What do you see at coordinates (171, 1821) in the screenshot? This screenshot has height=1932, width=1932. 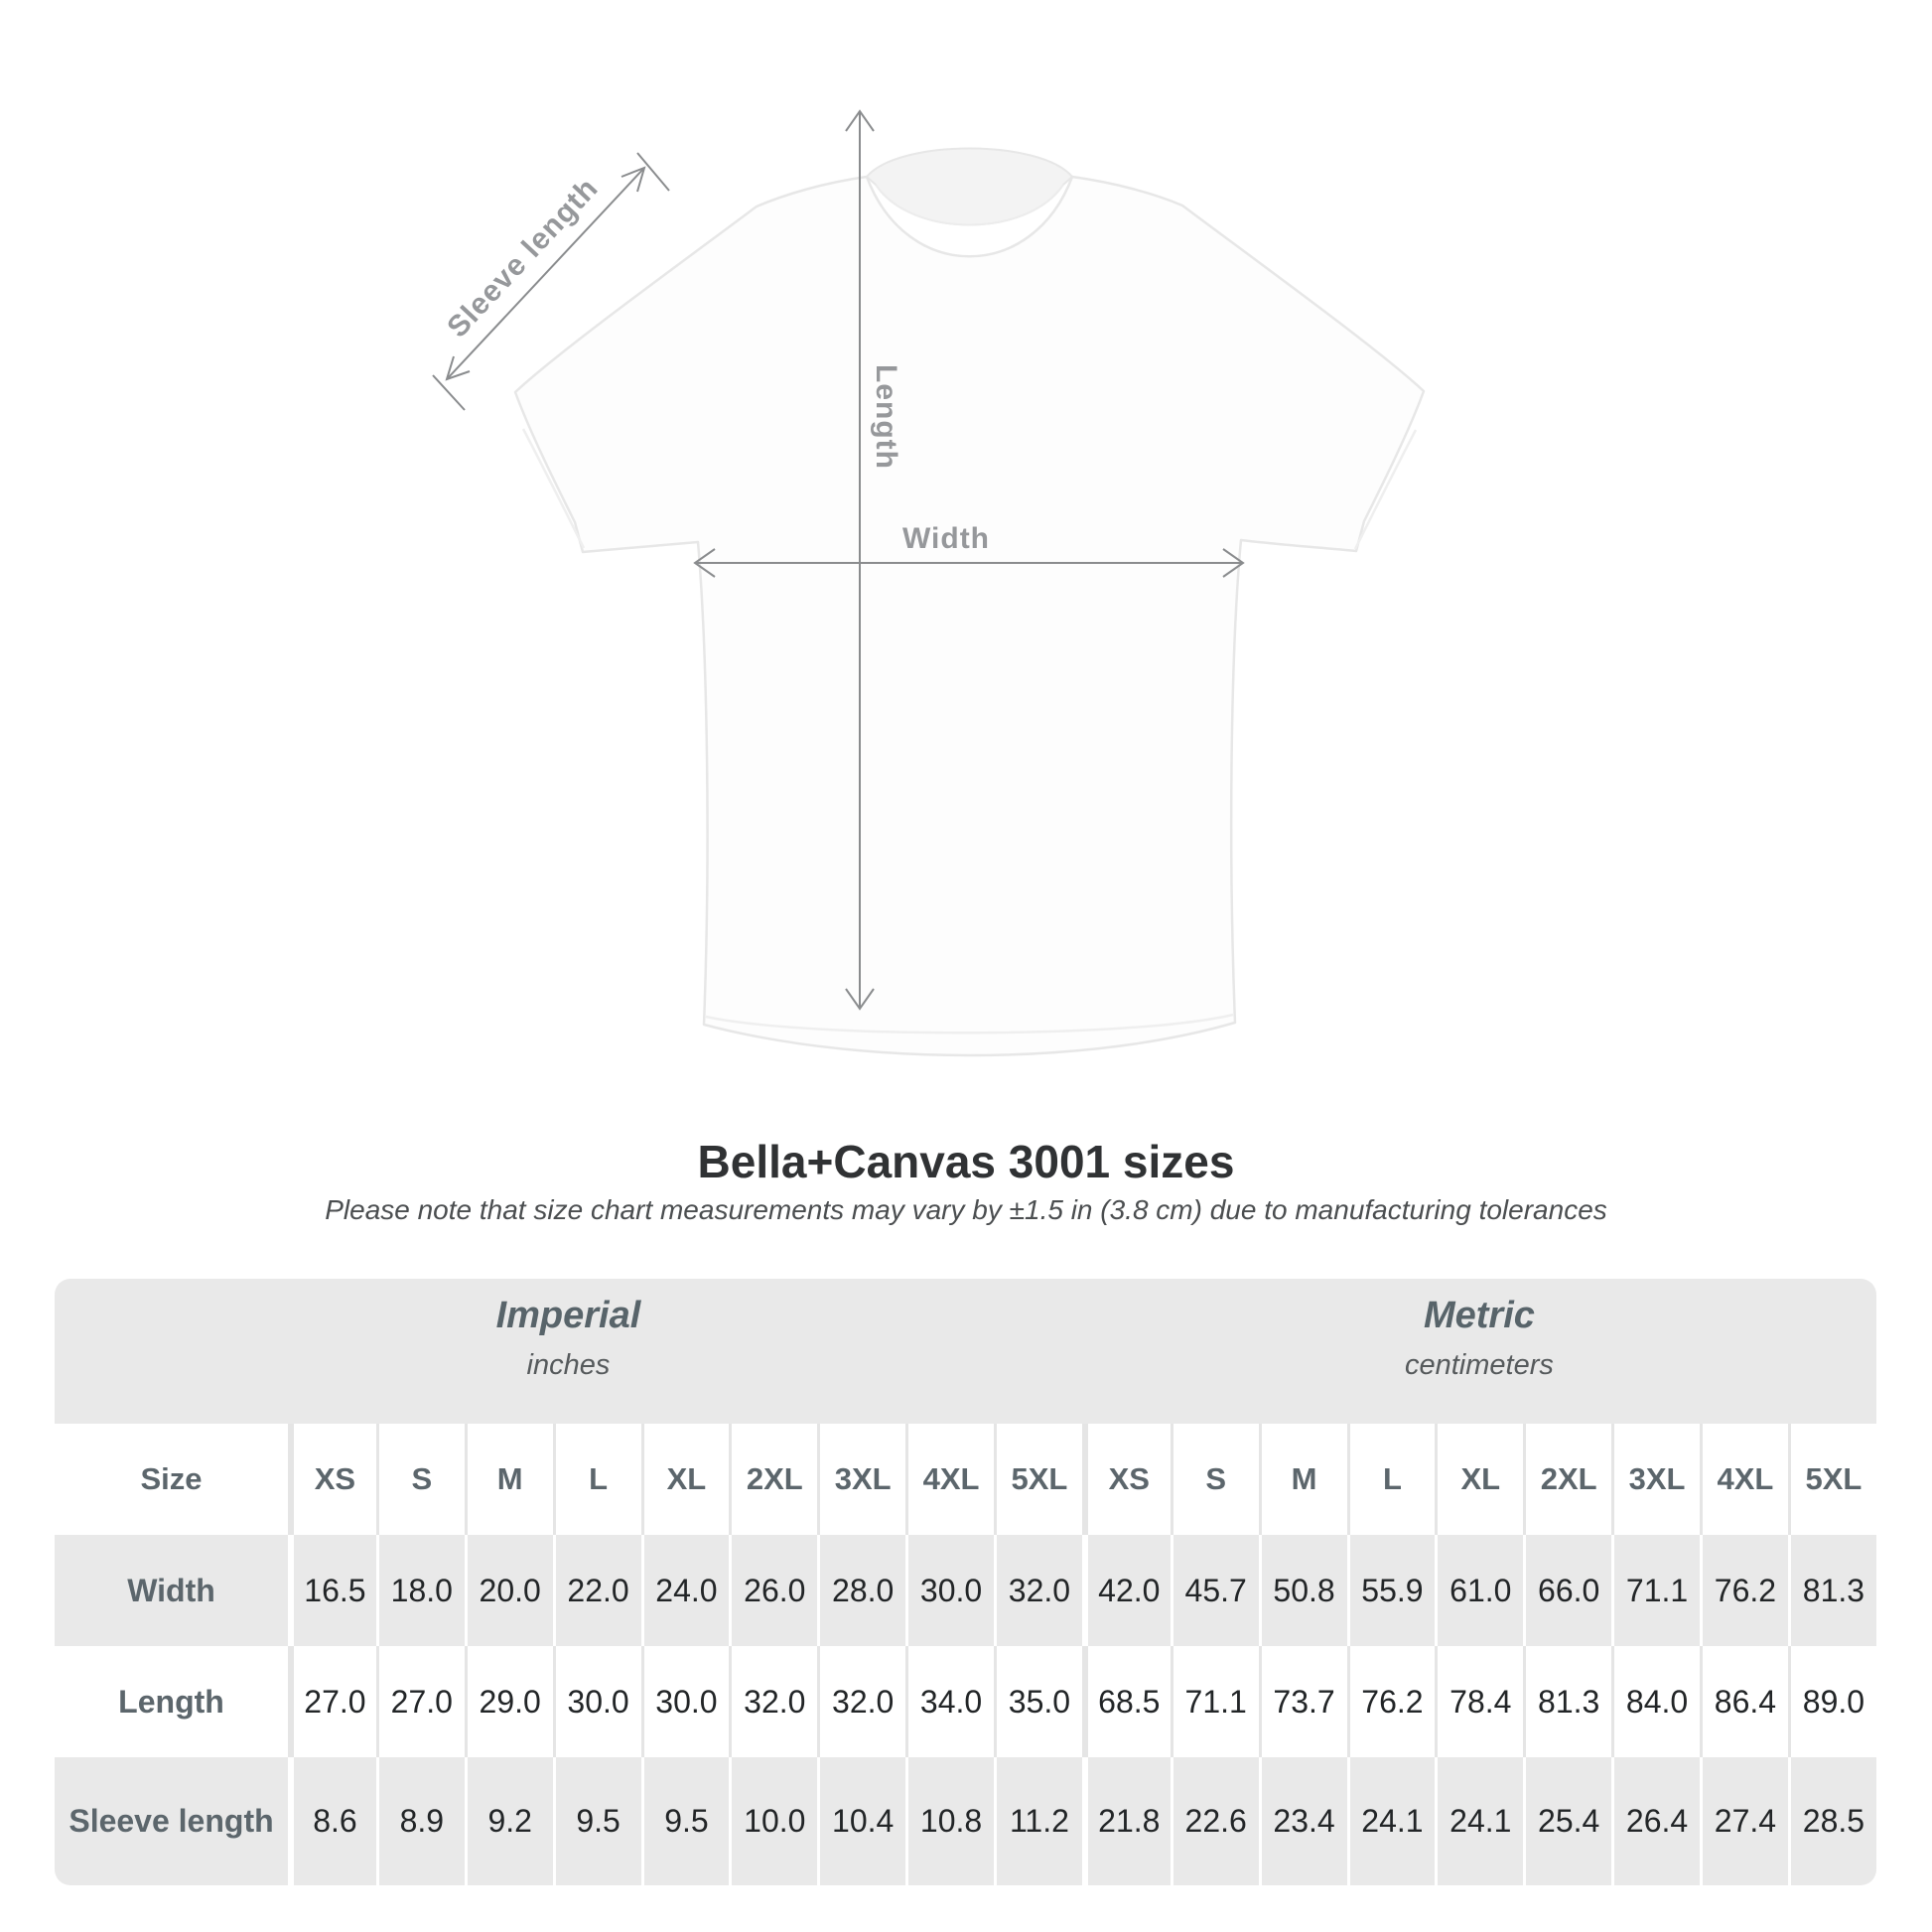 I see `row-label: Sleeve length` at bounding box center [171, 1821].